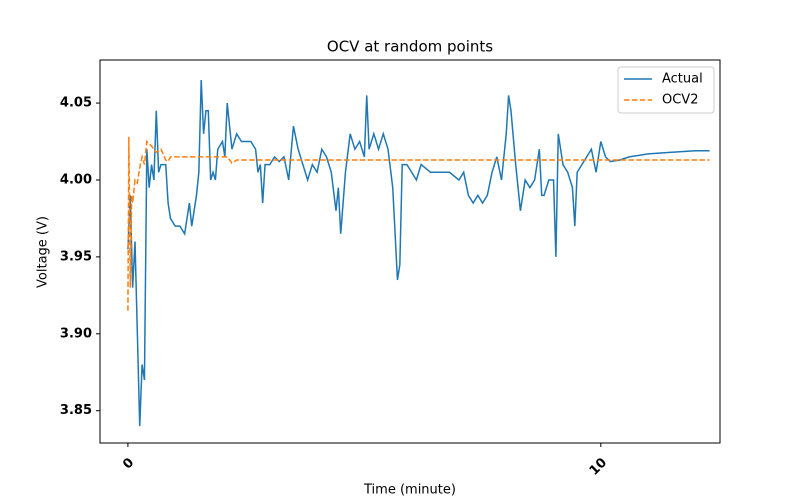 The width and height of the screenshot is (800, 500). Describe the element at coordinates (76, 256) in the screenshot. I see `y-tick-label: 3.95` at that location.